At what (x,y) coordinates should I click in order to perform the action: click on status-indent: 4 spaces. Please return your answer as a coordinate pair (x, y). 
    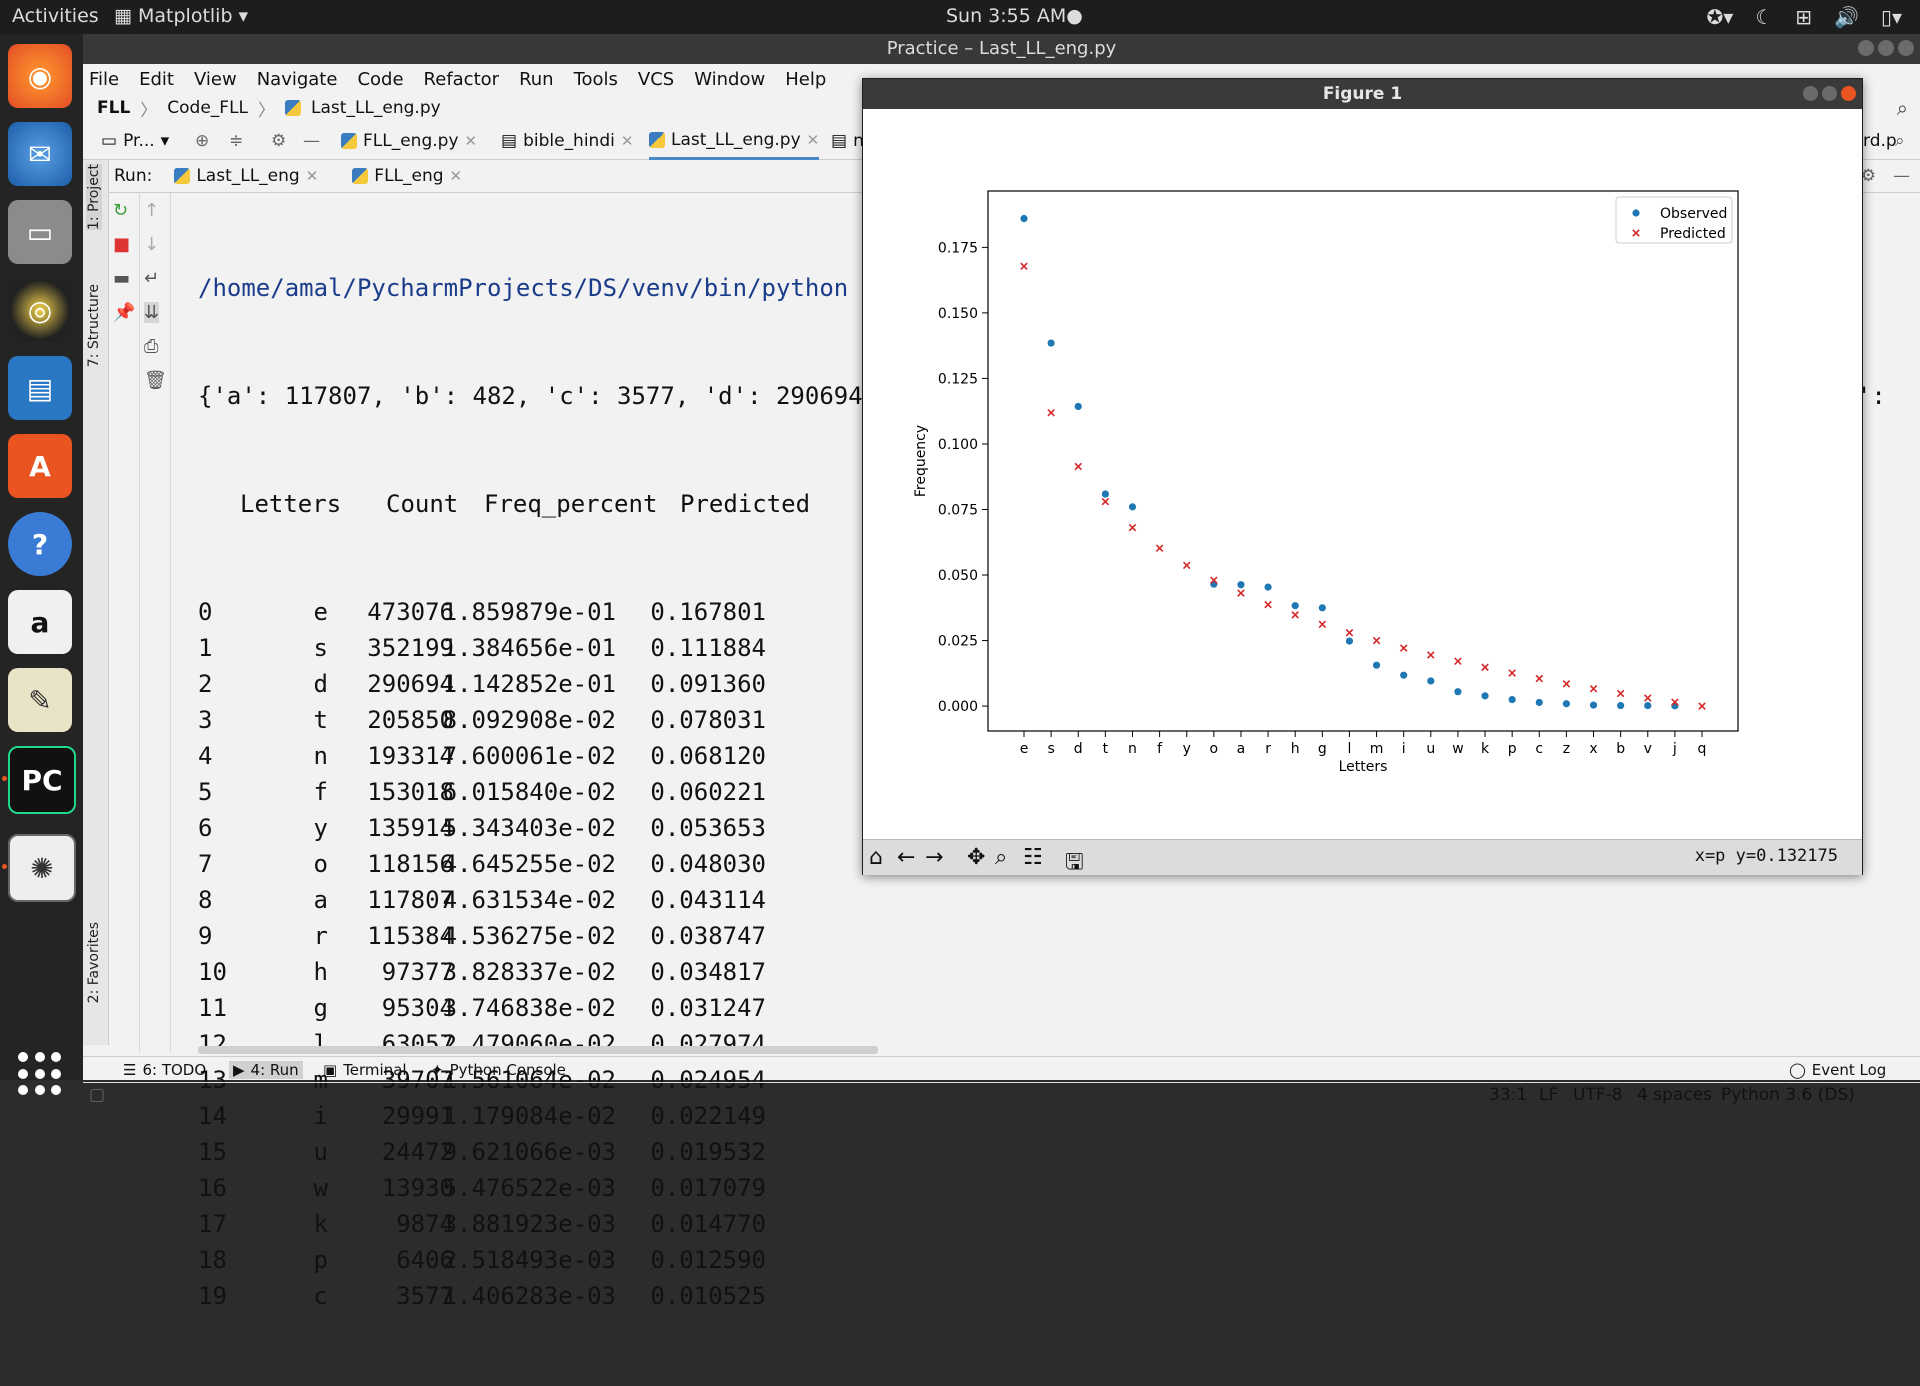
    Looking at the image, I should click on (1674, 1095).